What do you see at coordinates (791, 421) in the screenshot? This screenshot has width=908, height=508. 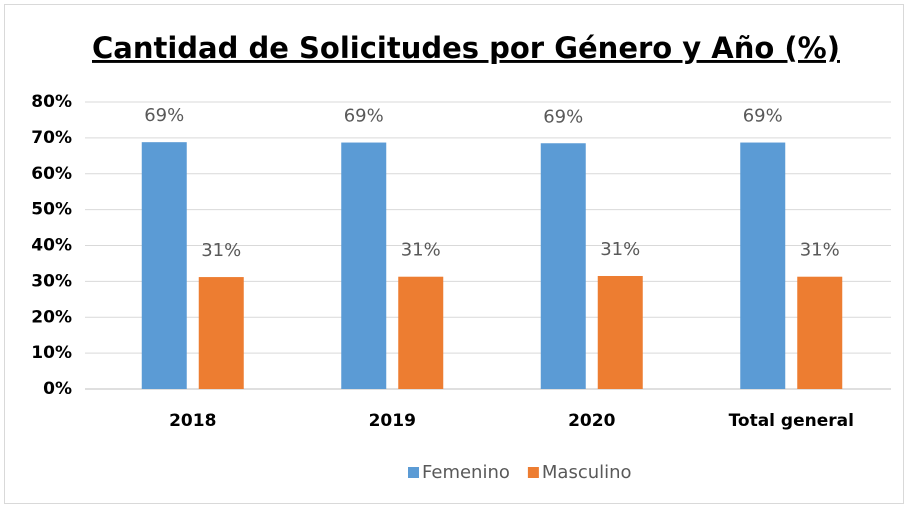 I see `x-tick-label: Total general` at bounding box center [791, 421].